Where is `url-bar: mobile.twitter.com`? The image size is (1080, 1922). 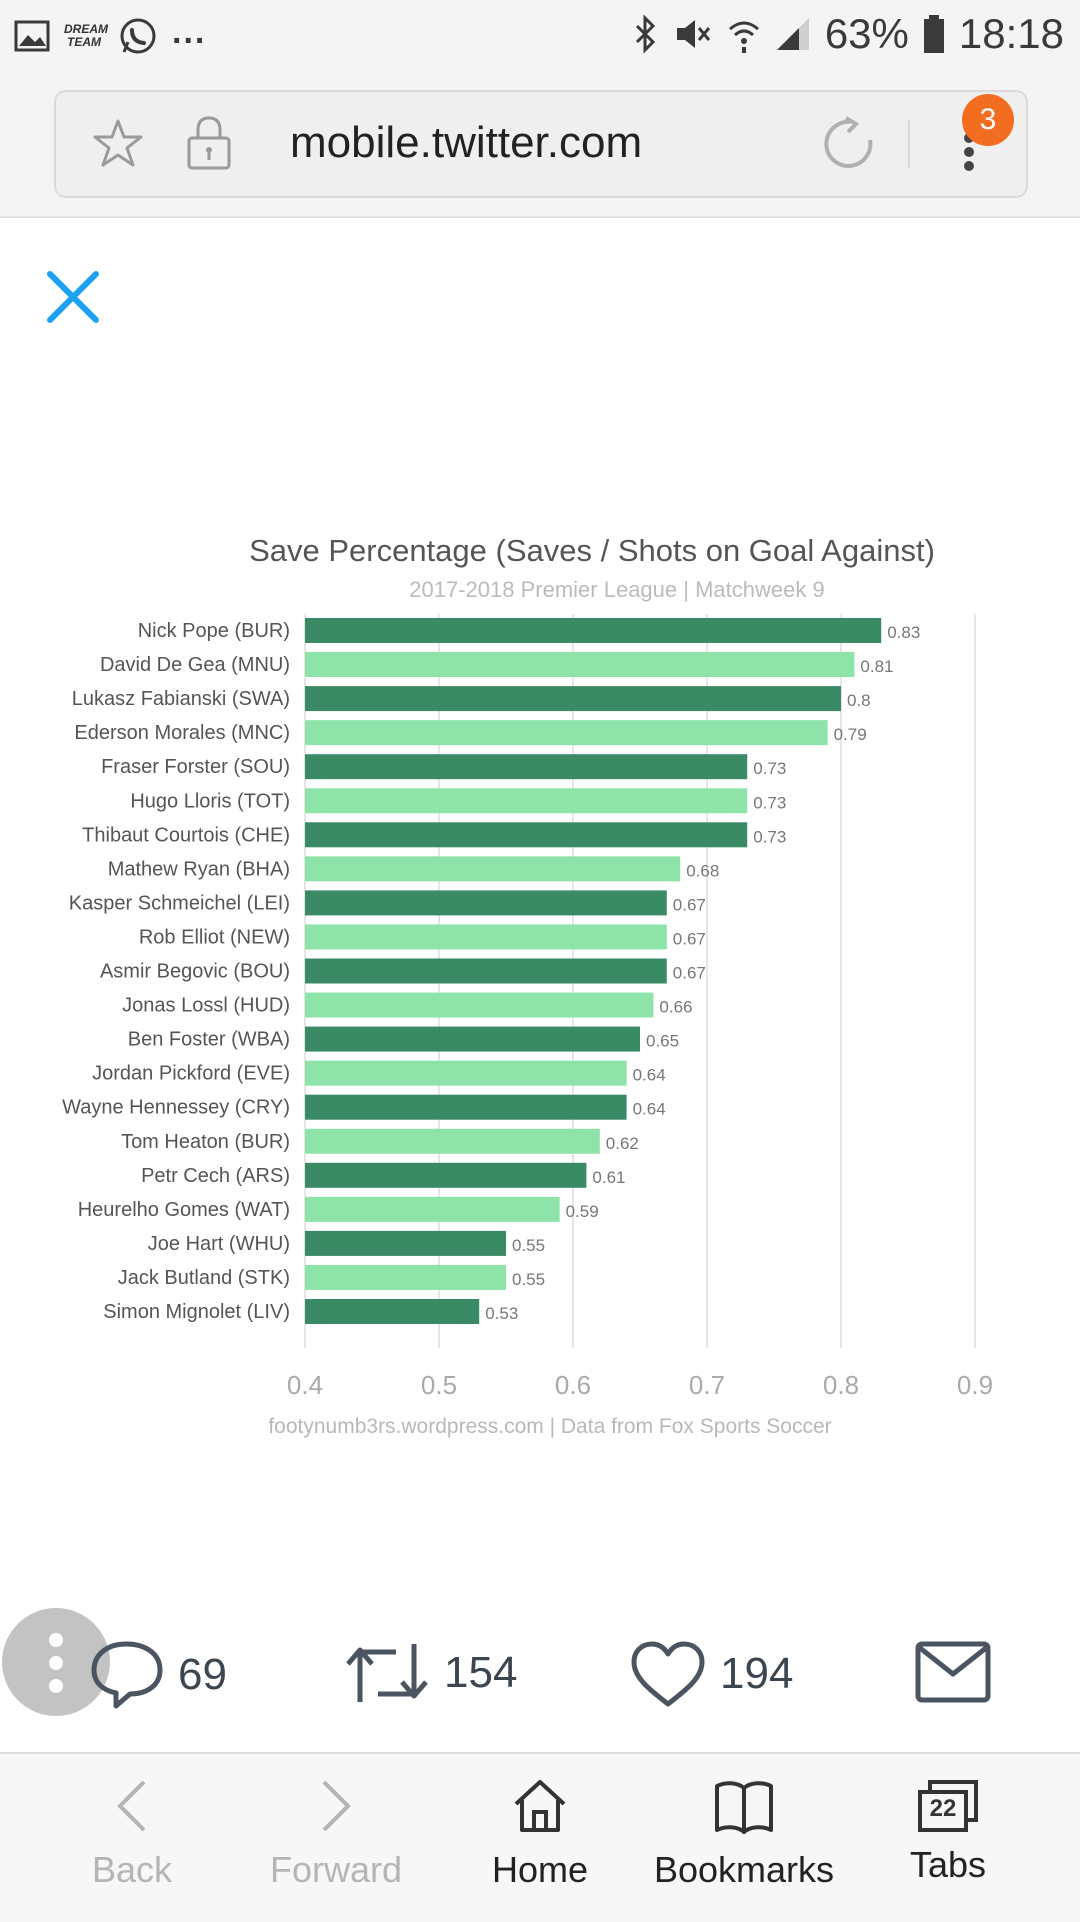
url-bar: mobile.twitter.com is located at coordinates (541, 144).